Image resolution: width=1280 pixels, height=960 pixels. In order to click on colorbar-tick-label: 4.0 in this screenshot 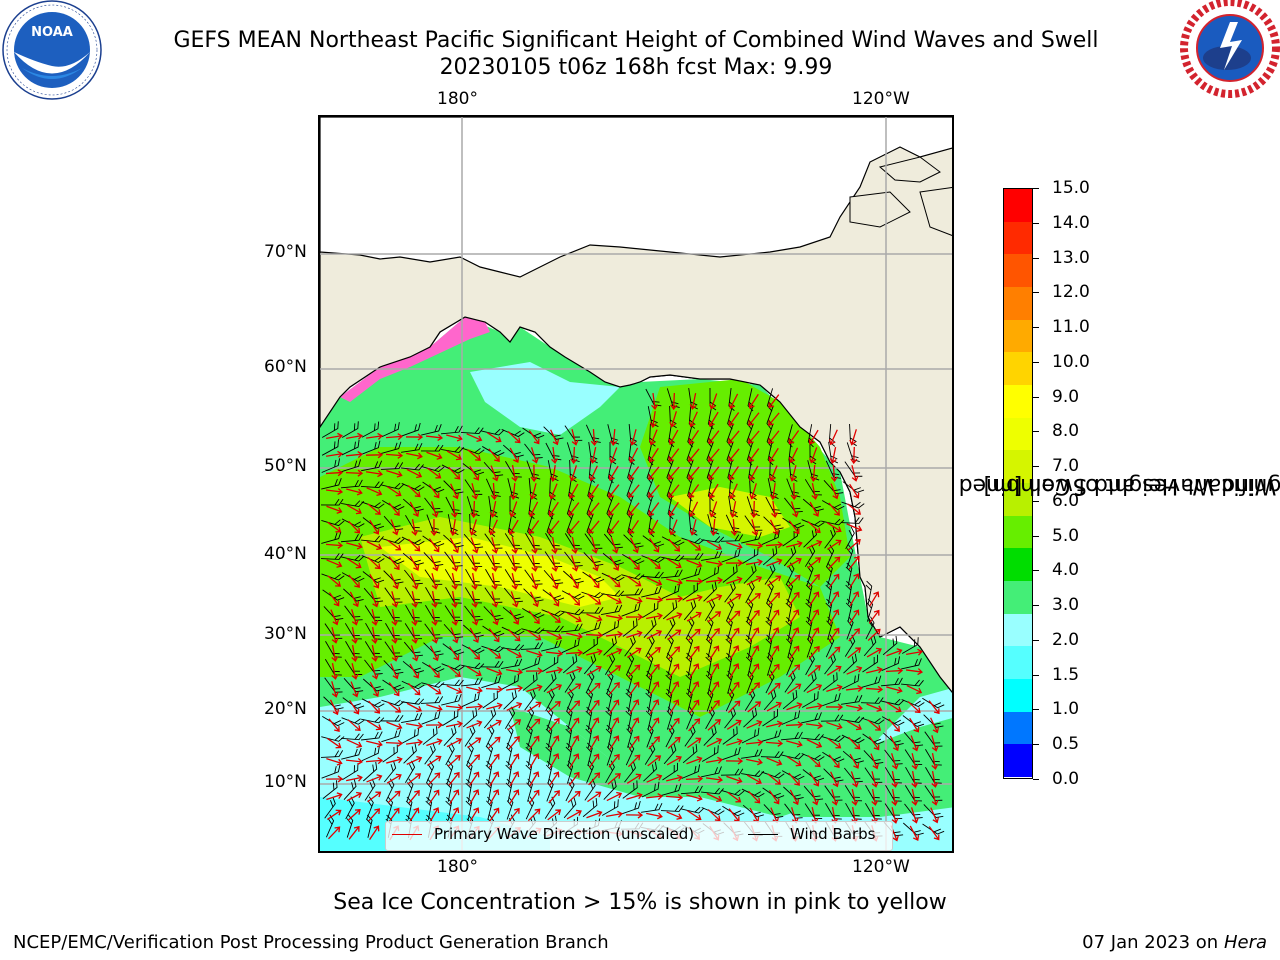, I will do `click(1066, 570)`.